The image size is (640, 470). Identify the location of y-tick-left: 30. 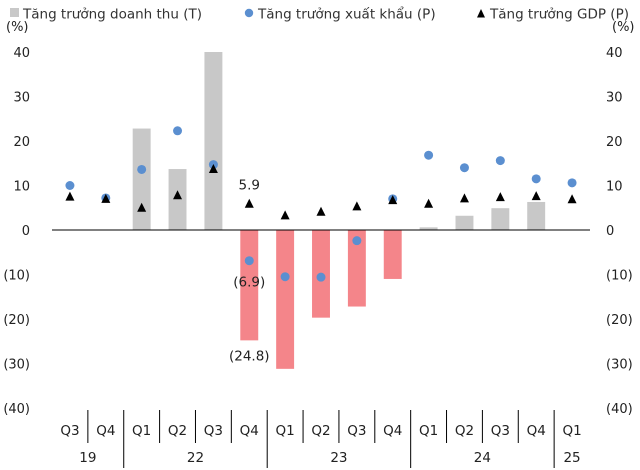
(21, 98).